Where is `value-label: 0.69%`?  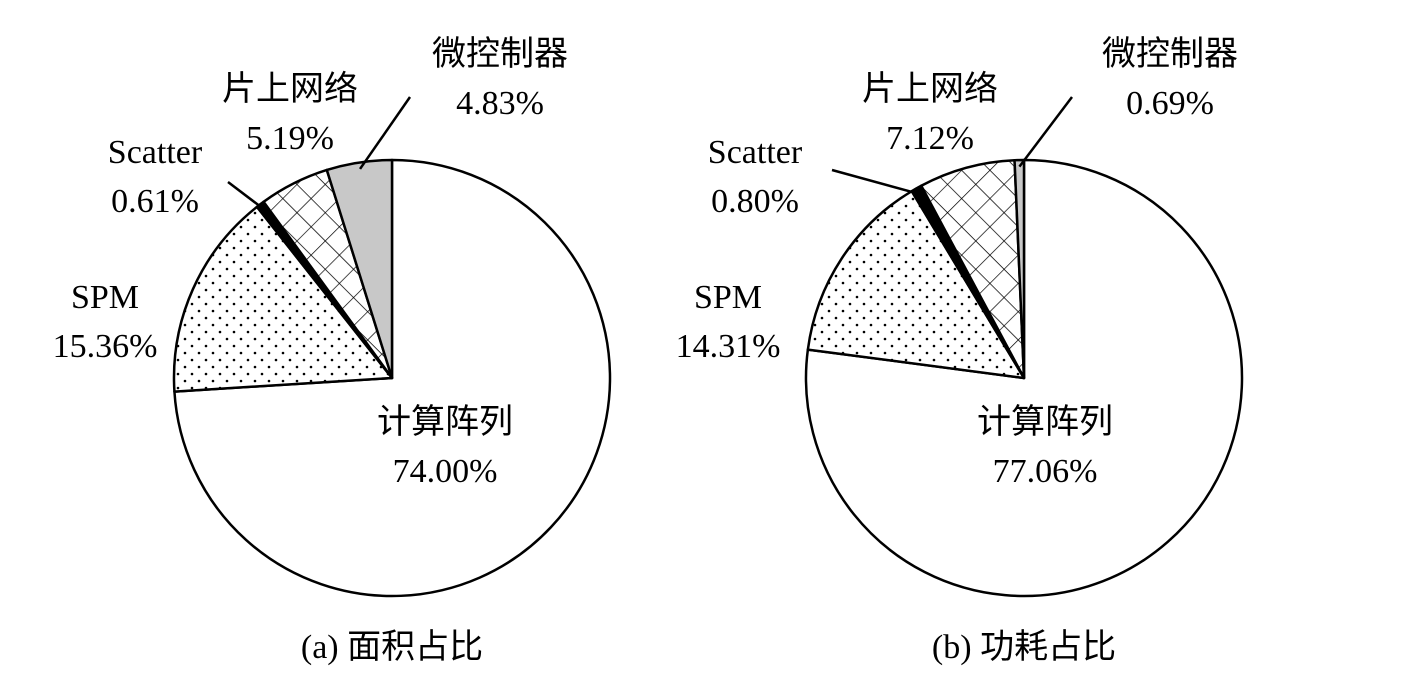
value-label: 0.69% is located at coordinates (1170, 103).